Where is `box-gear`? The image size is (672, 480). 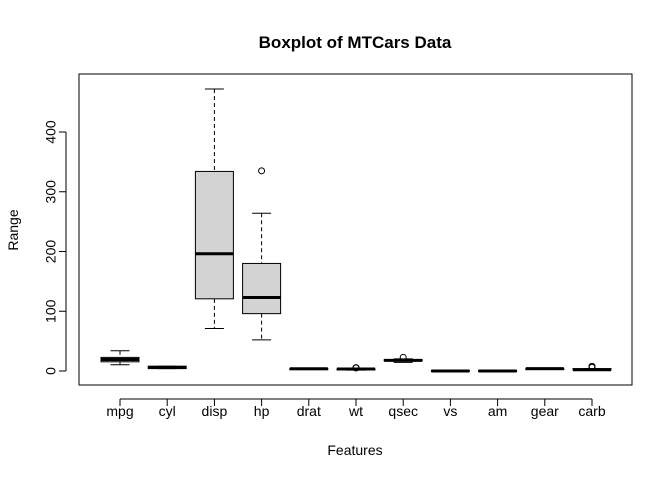 box-gear is located at coordinates (545, 369).